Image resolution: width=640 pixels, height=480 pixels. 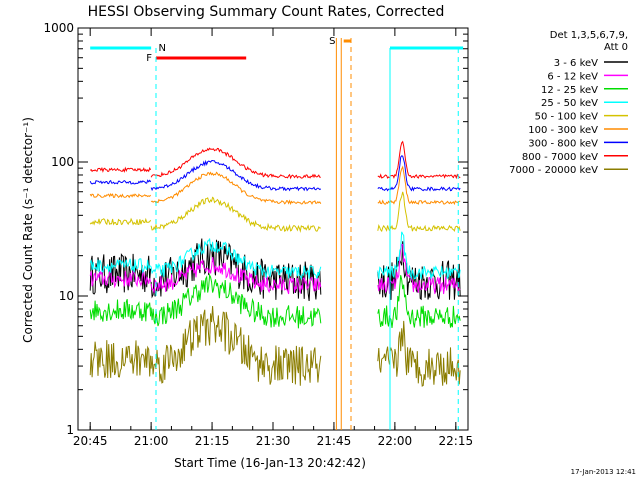 What do you see at coordinates (616, 47) in the screenshot?
I see `legend-header-attenuator: Att 0` at bounding box center [616, 47].